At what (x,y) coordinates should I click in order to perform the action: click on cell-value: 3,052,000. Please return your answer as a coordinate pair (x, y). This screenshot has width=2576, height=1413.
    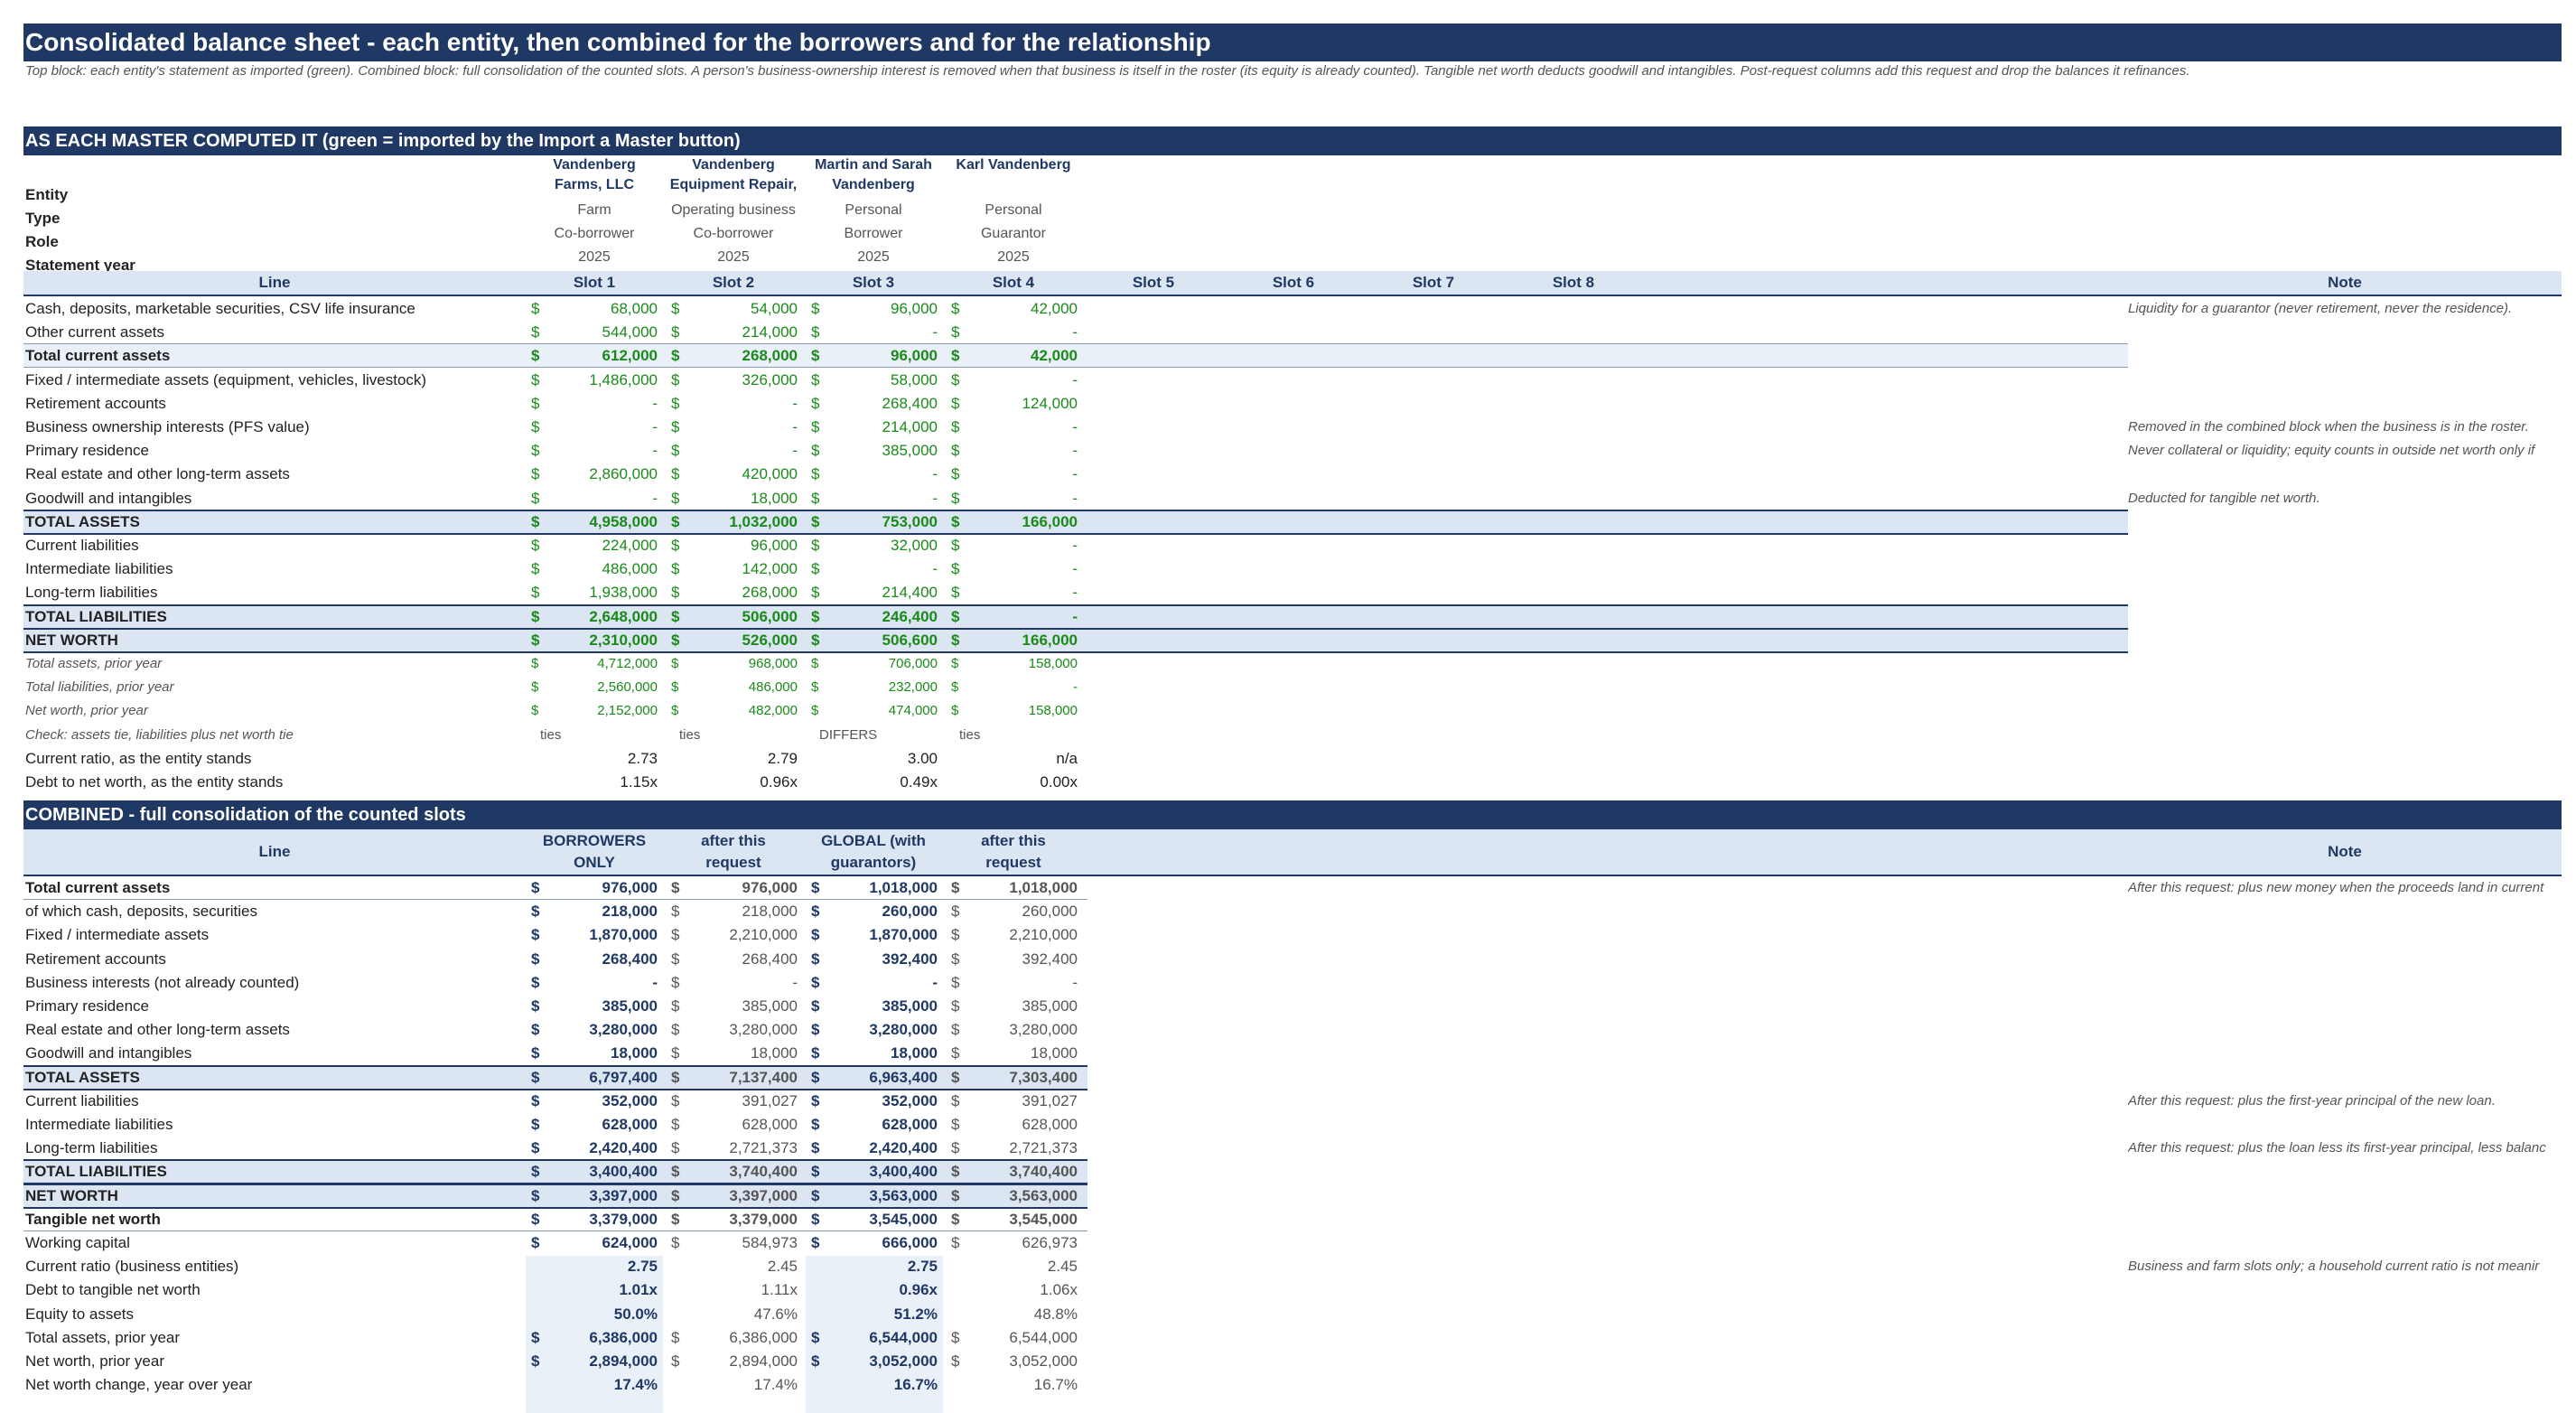
    Looking at the image, I should click on (1043, 1361).